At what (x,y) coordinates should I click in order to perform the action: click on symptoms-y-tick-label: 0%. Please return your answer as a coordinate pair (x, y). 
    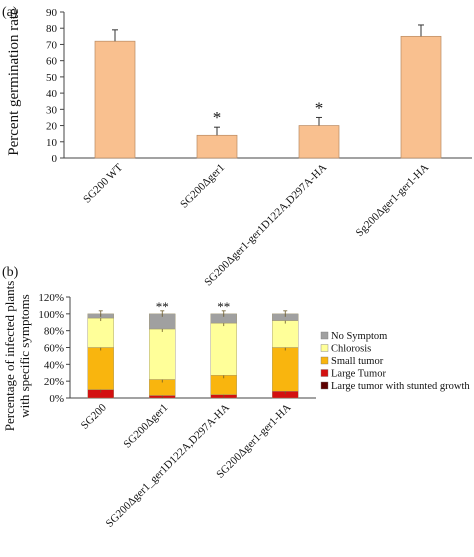
    Looking at the image, I should click on (56, 399).